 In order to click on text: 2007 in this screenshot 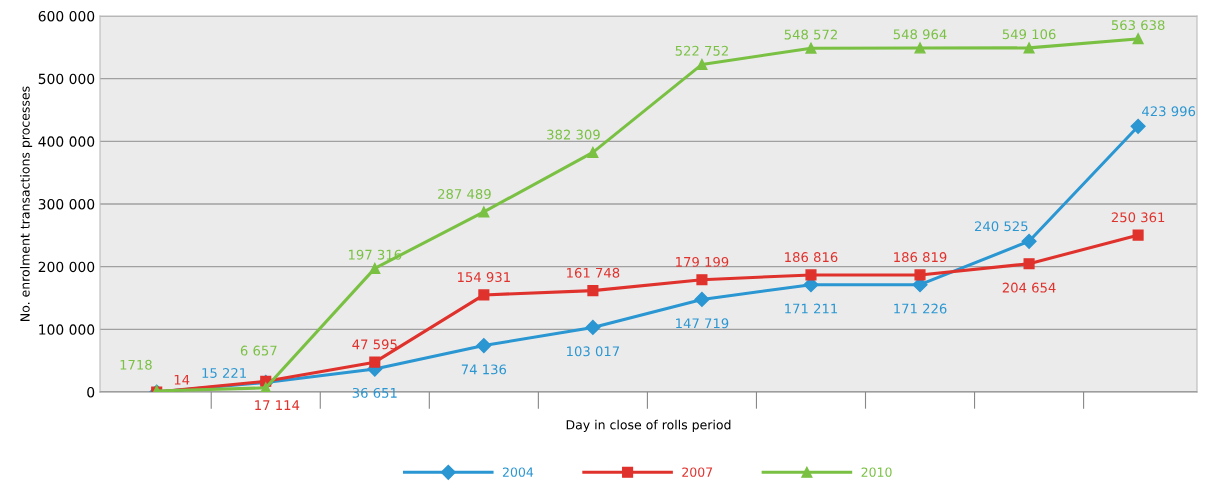, I will do `click(697, 472)`.